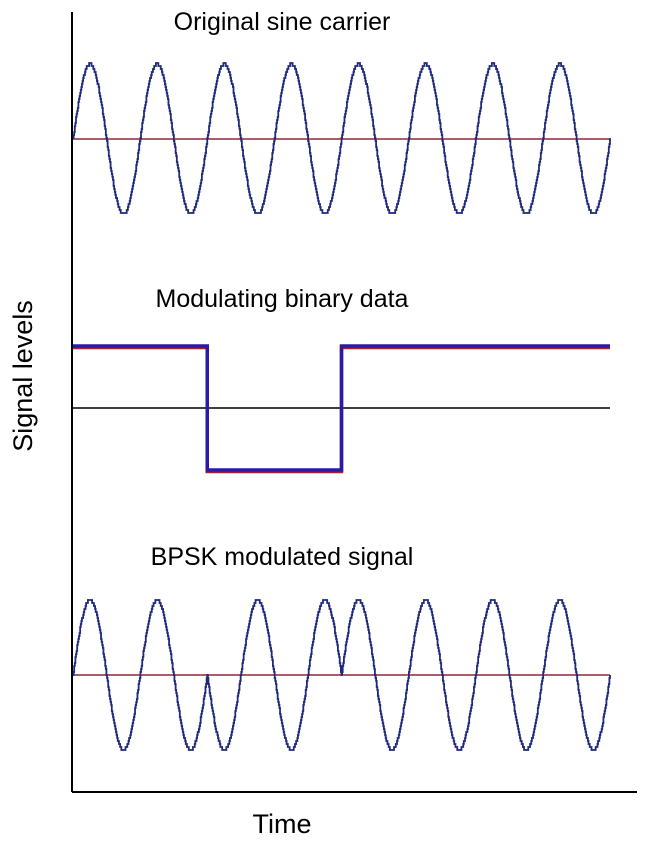  Describe the element at coordinates (282, 557) in the screenshot. I see `panel-title-bpsk: BPSK modulated signal` at that location.